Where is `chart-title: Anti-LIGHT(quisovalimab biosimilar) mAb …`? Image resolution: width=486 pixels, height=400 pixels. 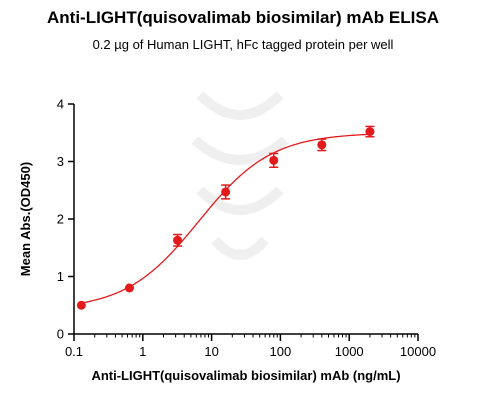
chart-title: Anti-LIGHT(quisovalimab biosimilar) mAb … is located at coordinates (243, 17).